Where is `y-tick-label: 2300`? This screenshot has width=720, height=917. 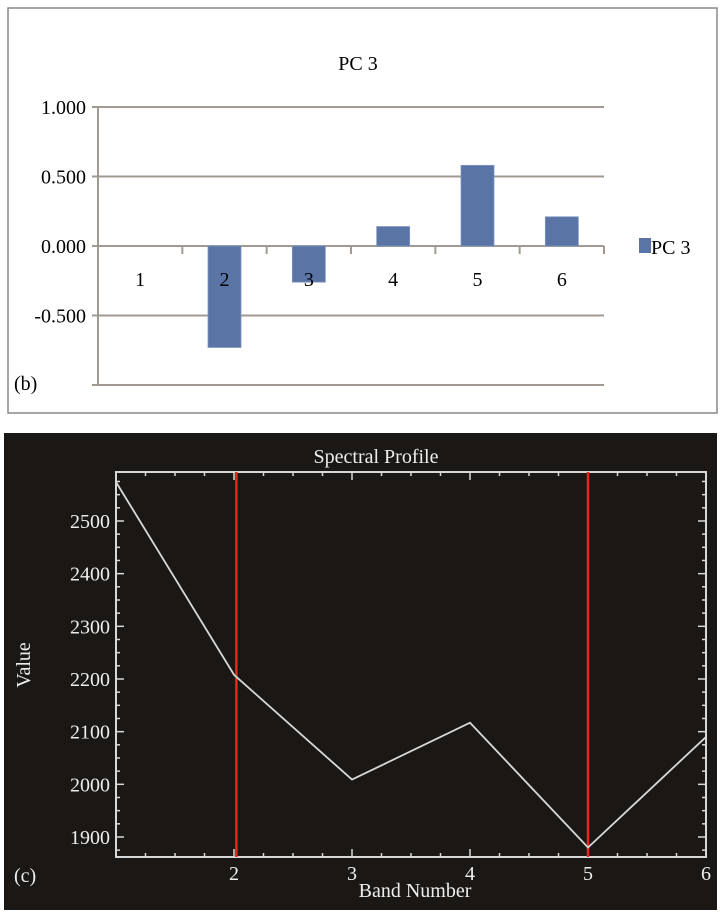 y-tick-label: 2300 is located at coordinates (90, 627).